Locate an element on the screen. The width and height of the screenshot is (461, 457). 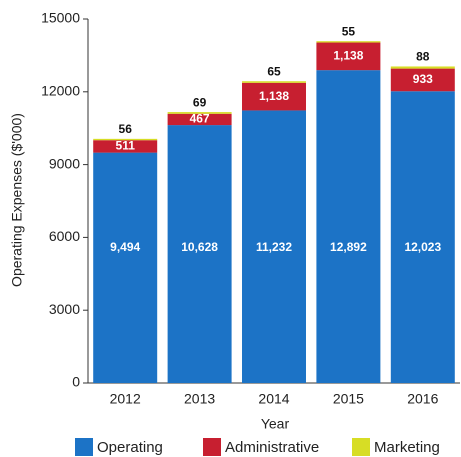
data-label: 69 is located at coordinates (200, 102).